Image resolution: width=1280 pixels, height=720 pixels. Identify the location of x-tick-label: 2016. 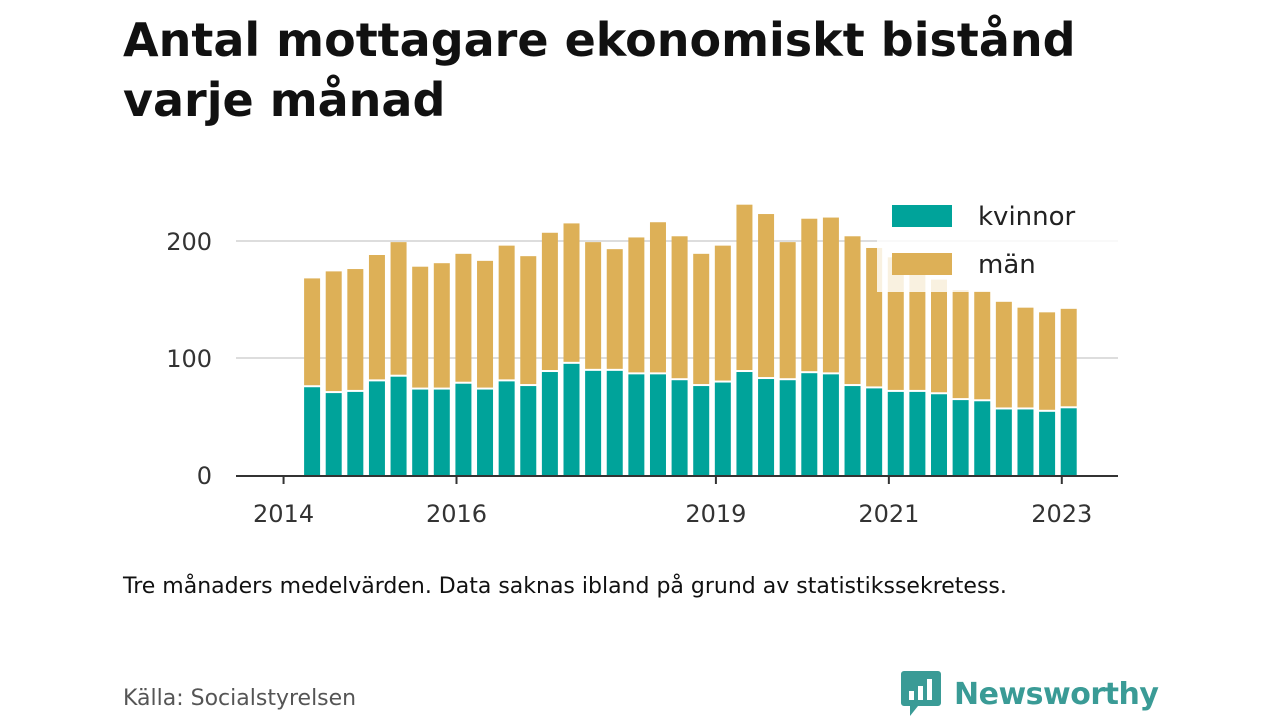
(456, 514).